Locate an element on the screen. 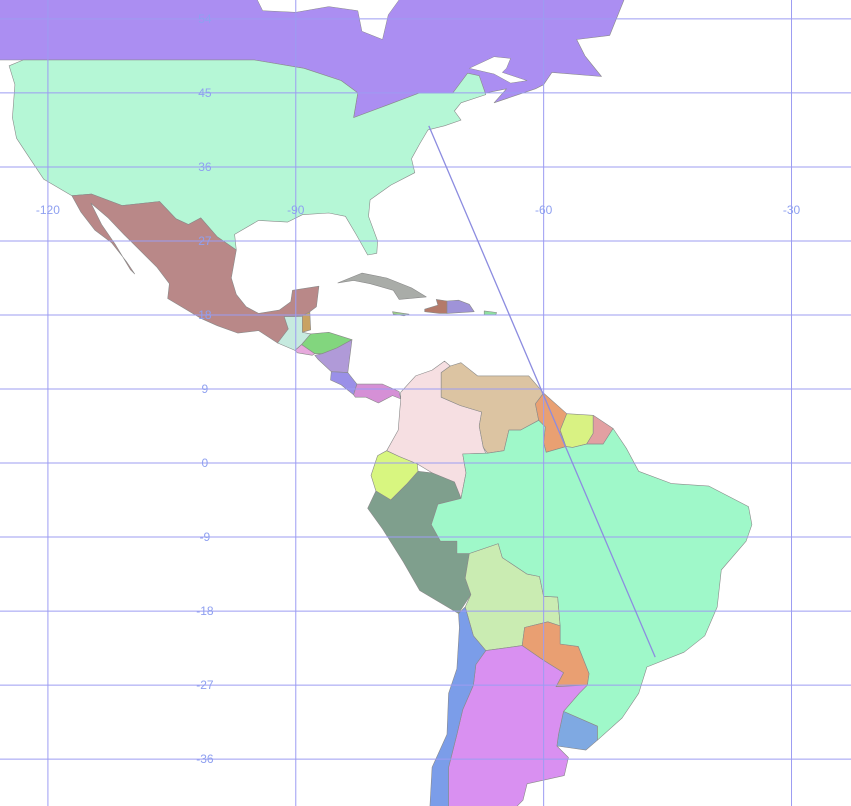 The width and height of the screenshot is (851, 806). latitude-label: -36 is located at coordinates (205, 759).